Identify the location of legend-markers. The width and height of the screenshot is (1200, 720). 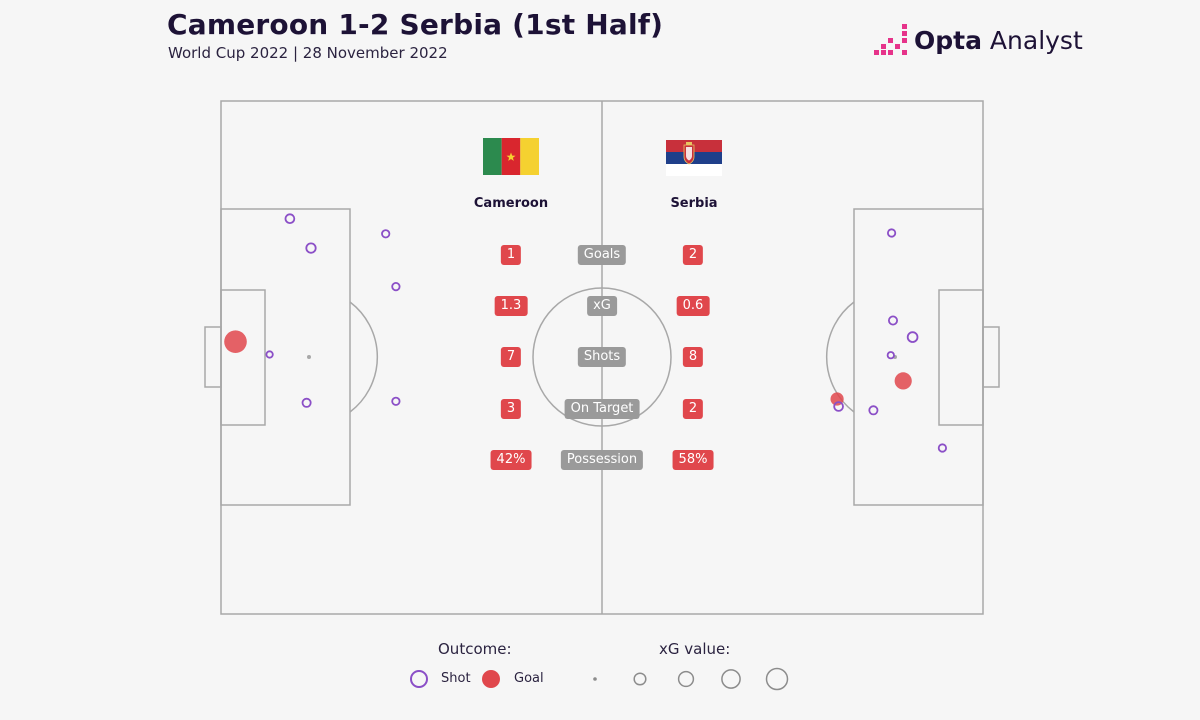
(455, 679).